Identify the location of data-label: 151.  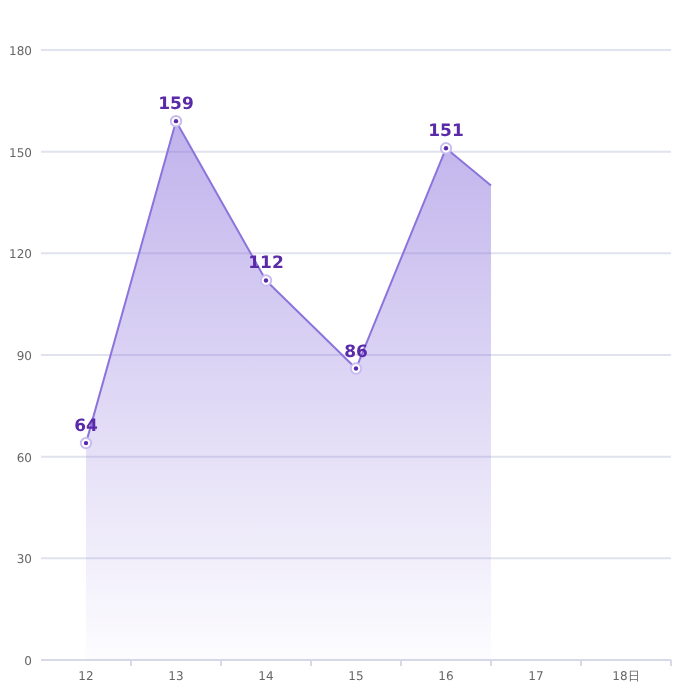
(446, 132).